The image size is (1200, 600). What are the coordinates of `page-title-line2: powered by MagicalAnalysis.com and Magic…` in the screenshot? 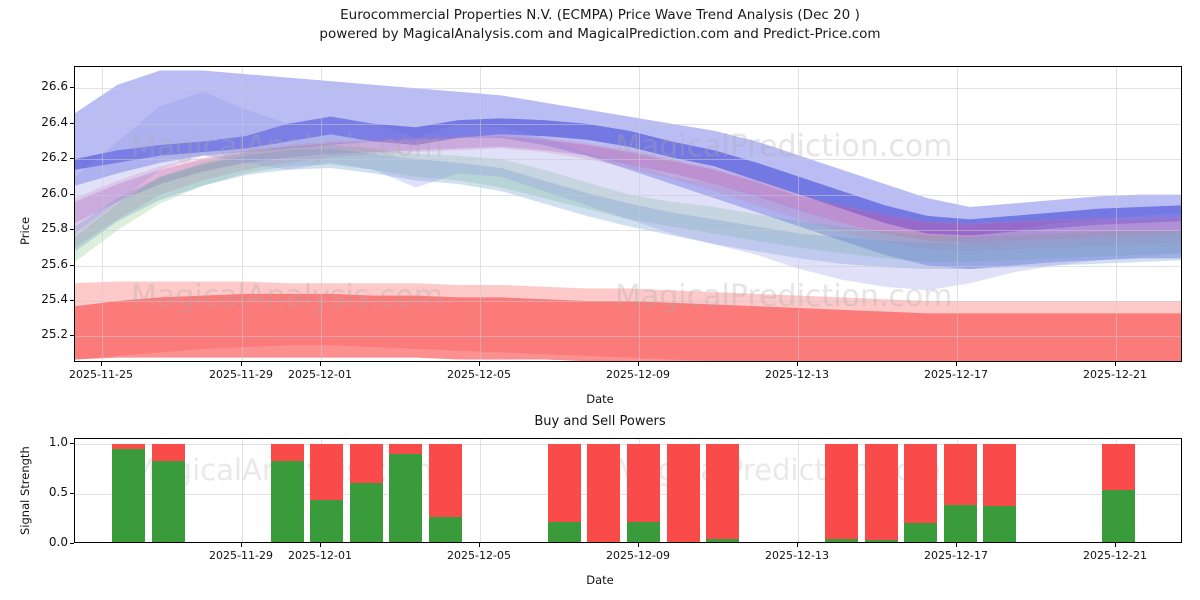 It's located at (600, 34).